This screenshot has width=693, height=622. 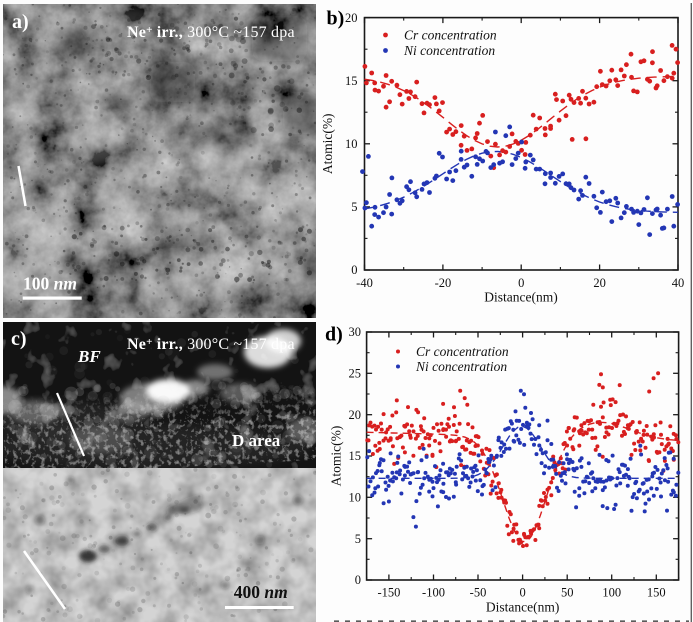 What do you see at coordinates (364, 283) in the screenshot?
I see `svg-text: -40` at bounding box center [364, 283].